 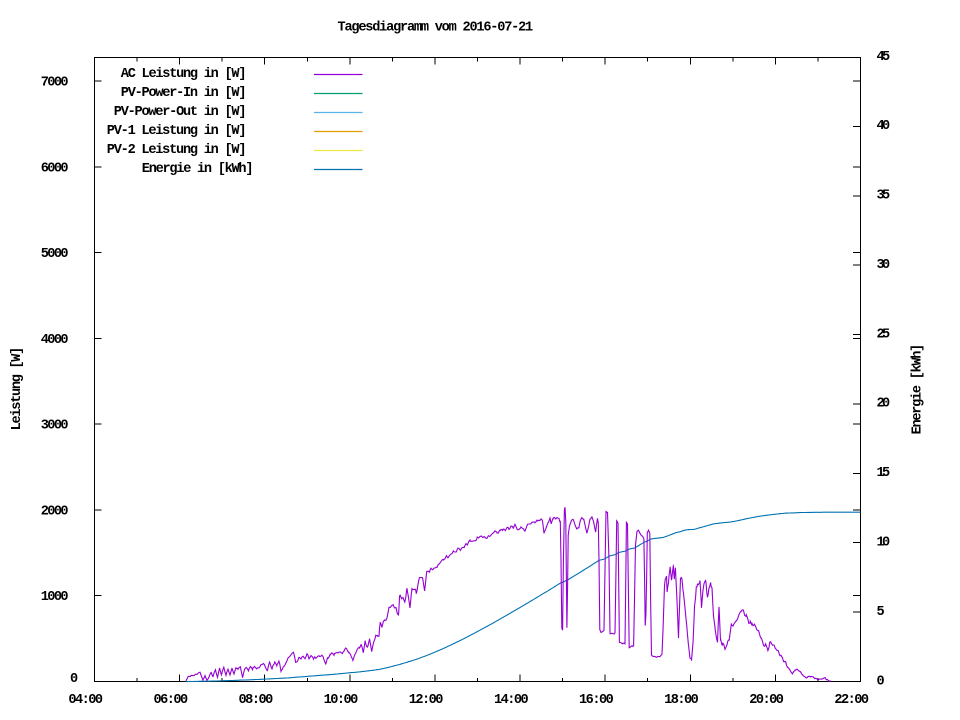 I want to click on svg-text: AC Leistung in [W], so click(x=184, y=74).